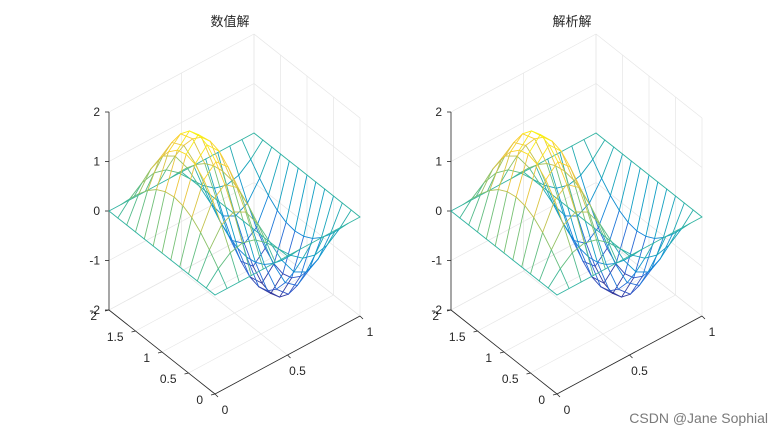 This screenshot has width=782, height=439. Describe the element at coordinates (571, 22) in the screenshot. I see `subplot-title: 解析解` at that location.